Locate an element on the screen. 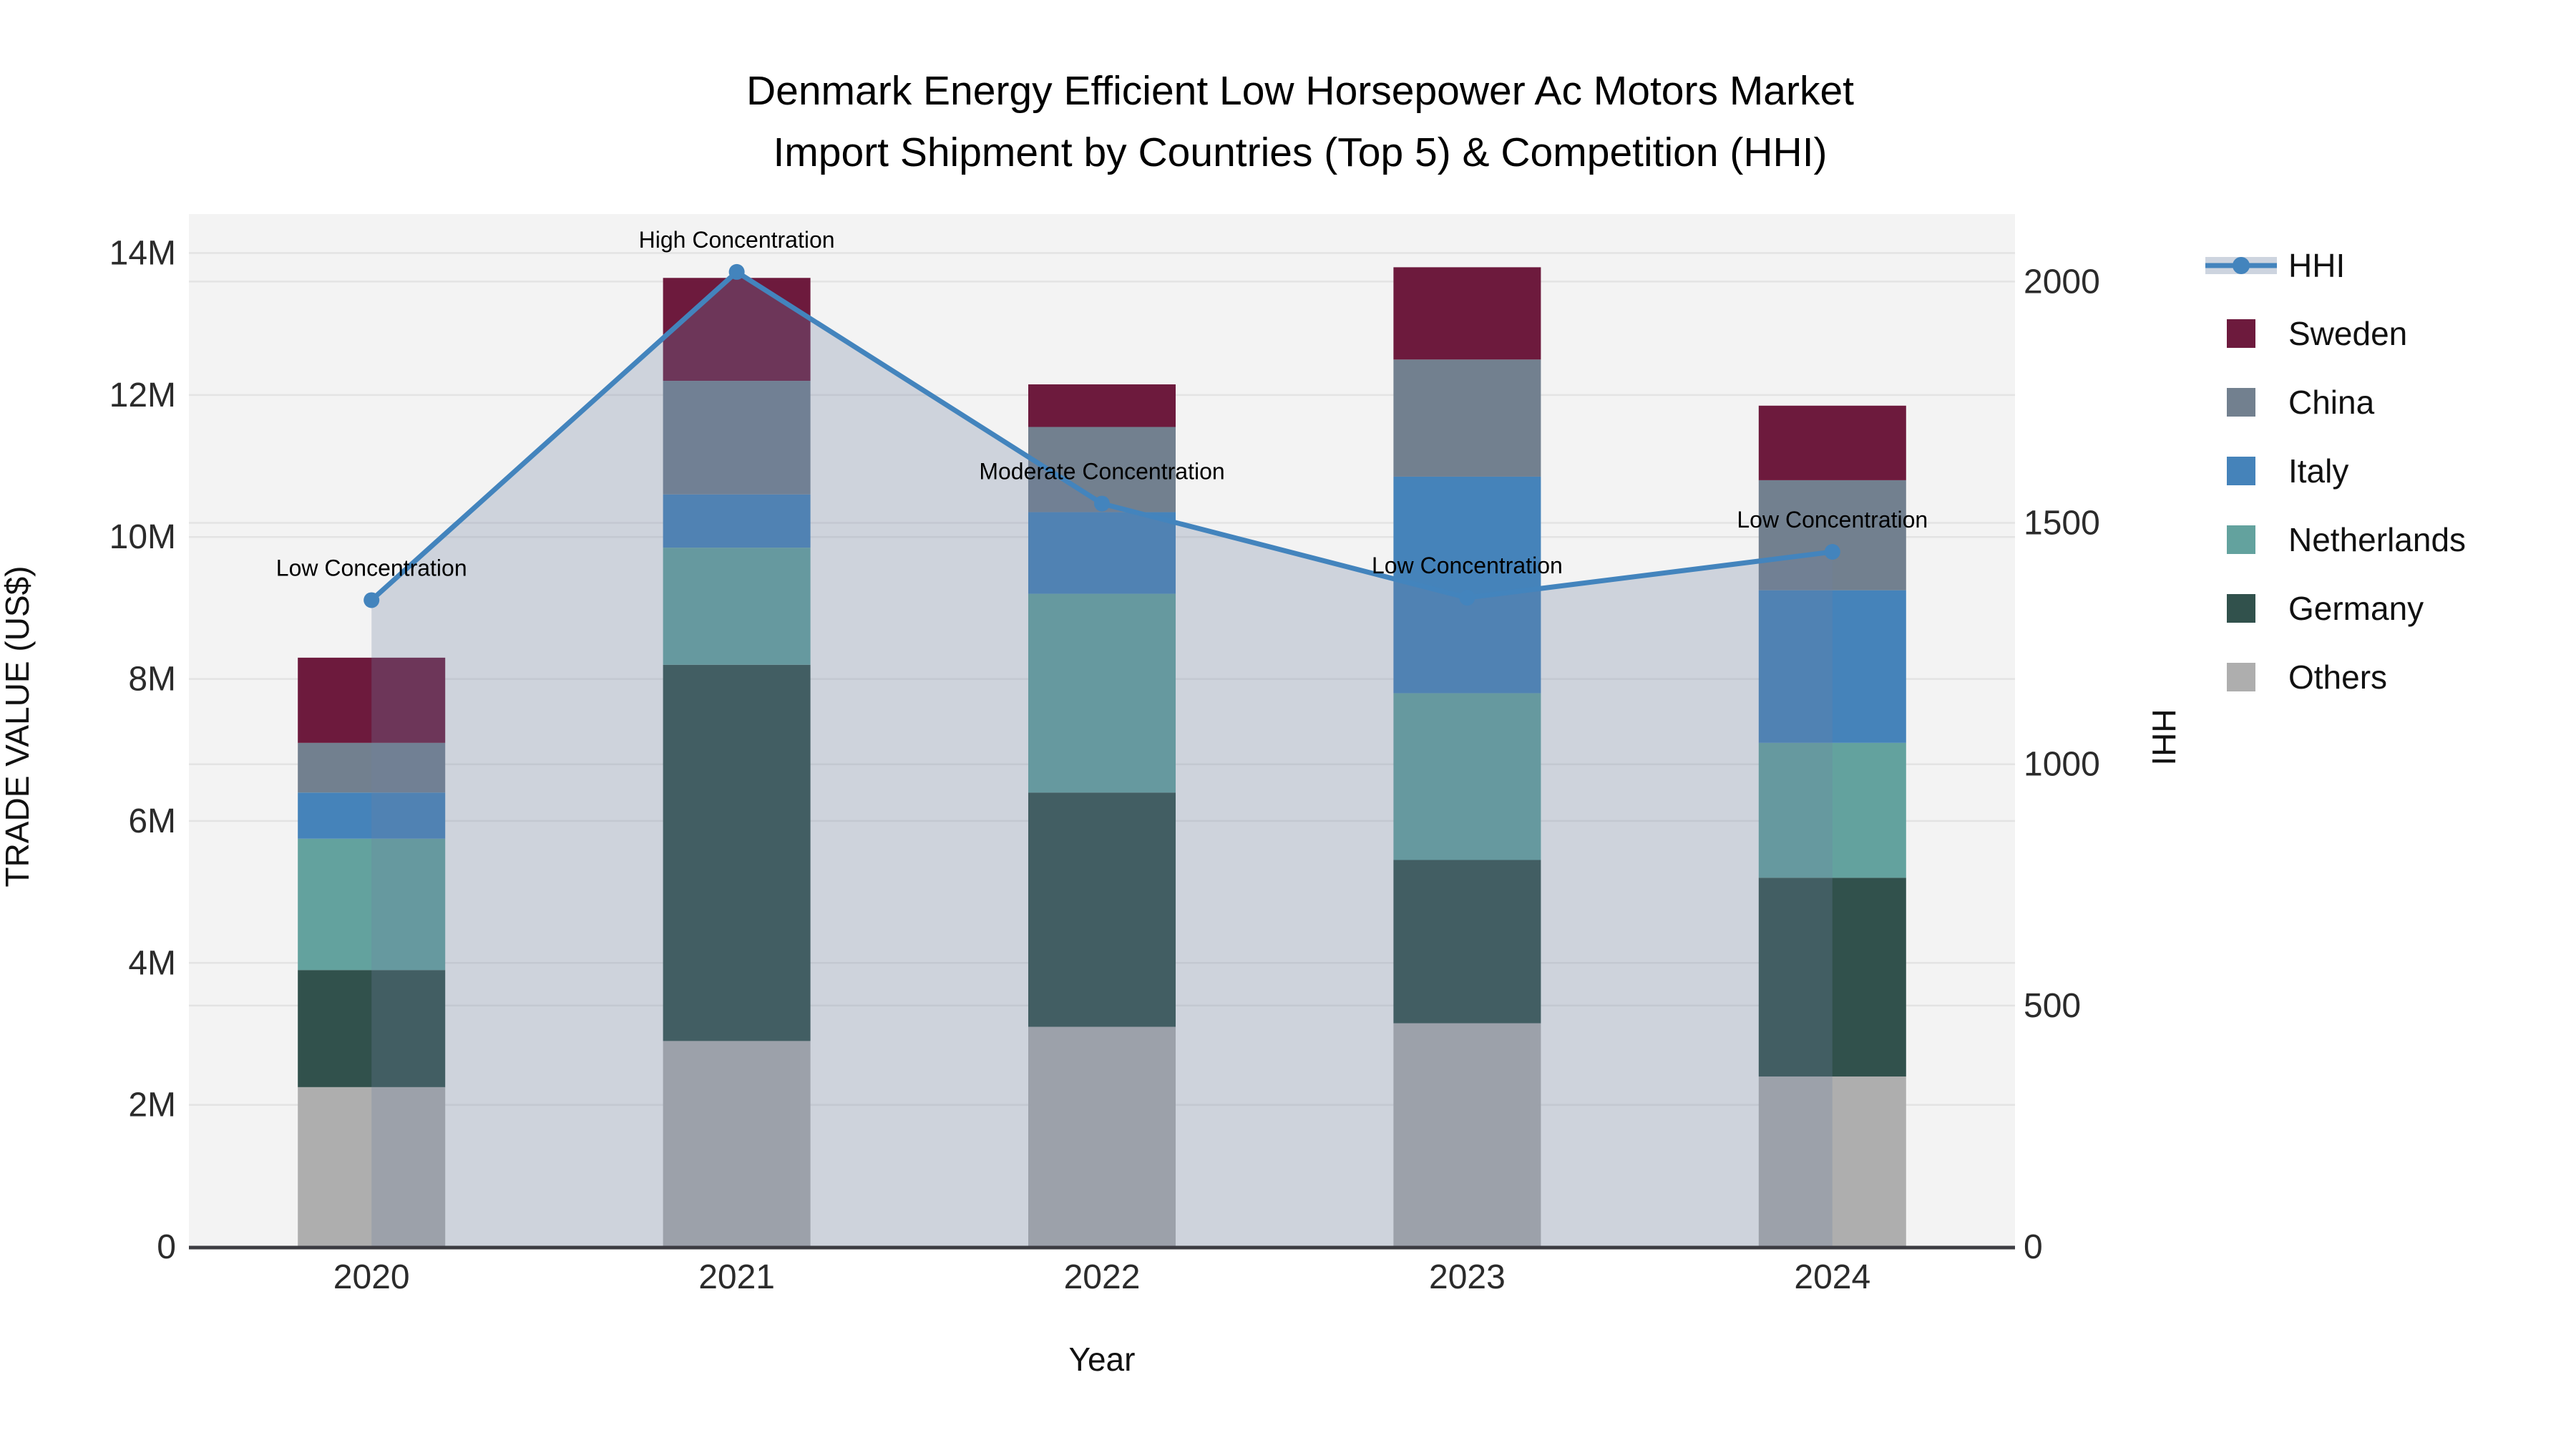  bar-segment-italy-2020 is located at coordinates (372, 815).